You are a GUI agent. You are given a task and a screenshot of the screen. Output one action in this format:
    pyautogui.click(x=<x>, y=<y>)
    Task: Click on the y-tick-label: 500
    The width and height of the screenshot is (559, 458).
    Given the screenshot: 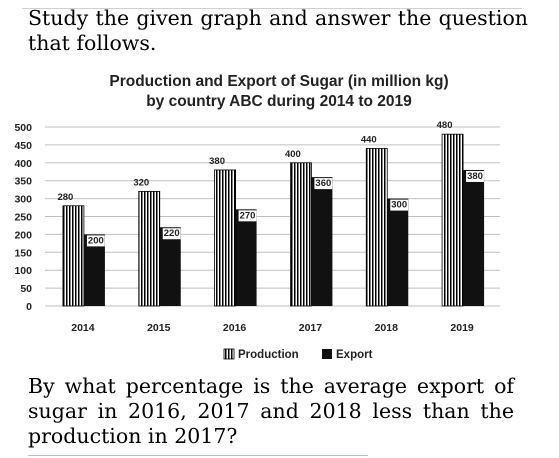 What is the action you would take?
    pyautogui.click(x=23, y=128)
    